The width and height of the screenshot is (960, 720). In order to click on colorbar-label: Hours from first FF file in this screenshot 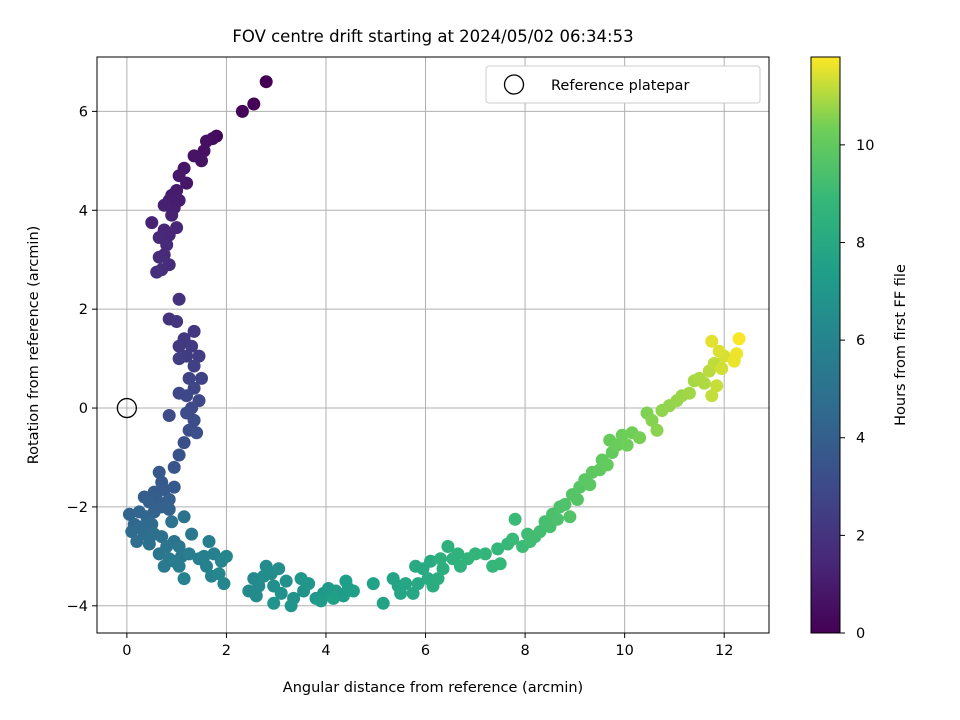, I will do `click(901, 345)`.